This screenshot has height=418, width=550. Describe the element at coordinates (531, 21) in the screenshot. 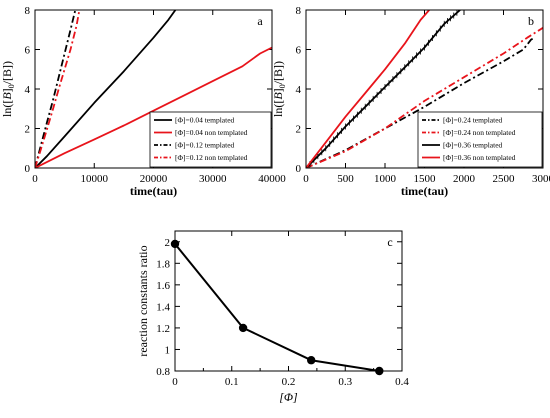

I see `panel-label: b` at that location.